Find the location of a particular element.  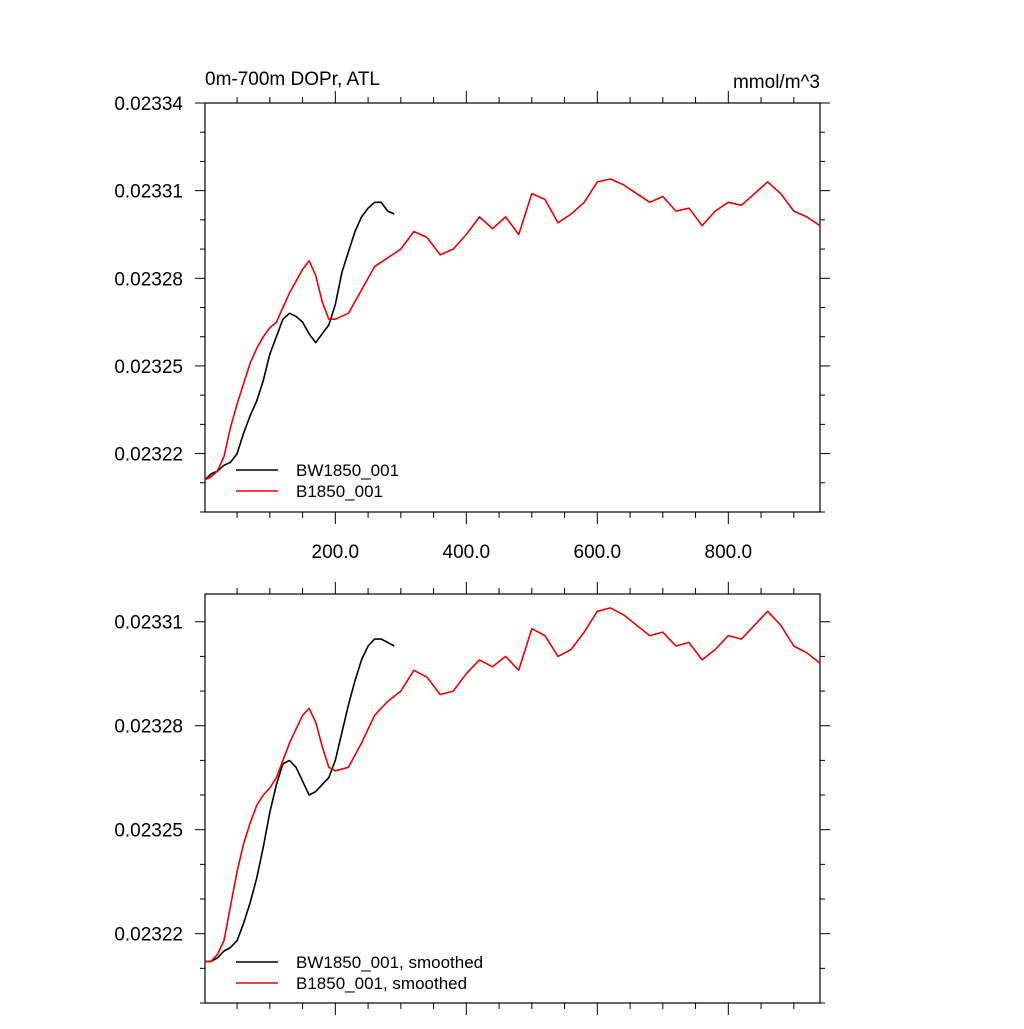

chart-title: 0m-700m DOPr, ATL is located at coordinates (292, 79).